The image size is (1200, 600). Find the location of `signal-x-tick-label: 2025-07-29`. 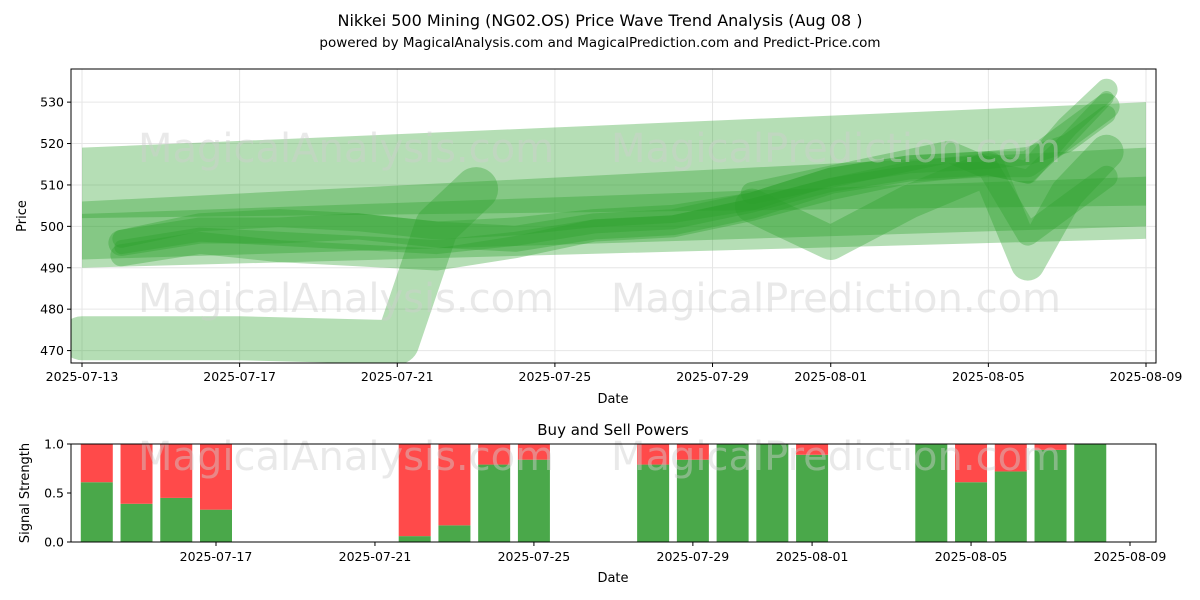

signal-x-tick-label: 2025-07-29 is located at coordinates (693, 556).